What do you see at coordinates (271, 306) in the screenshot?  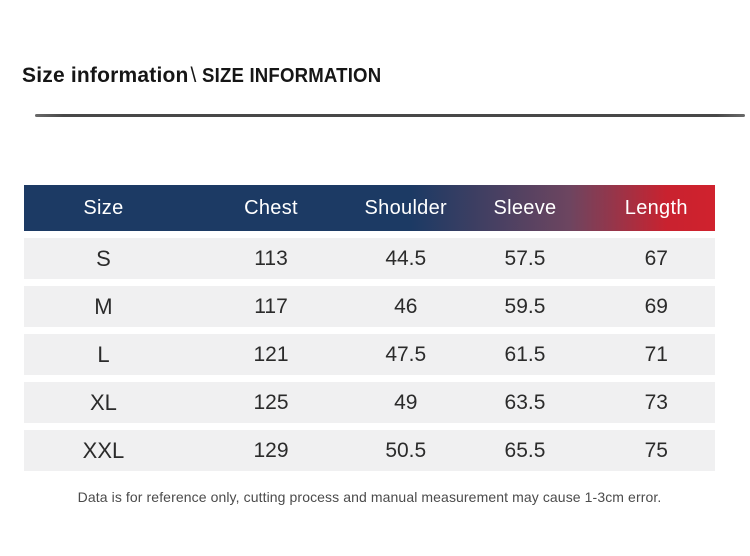 I see `chest-cell: 117` at bounding box center [271, 306].